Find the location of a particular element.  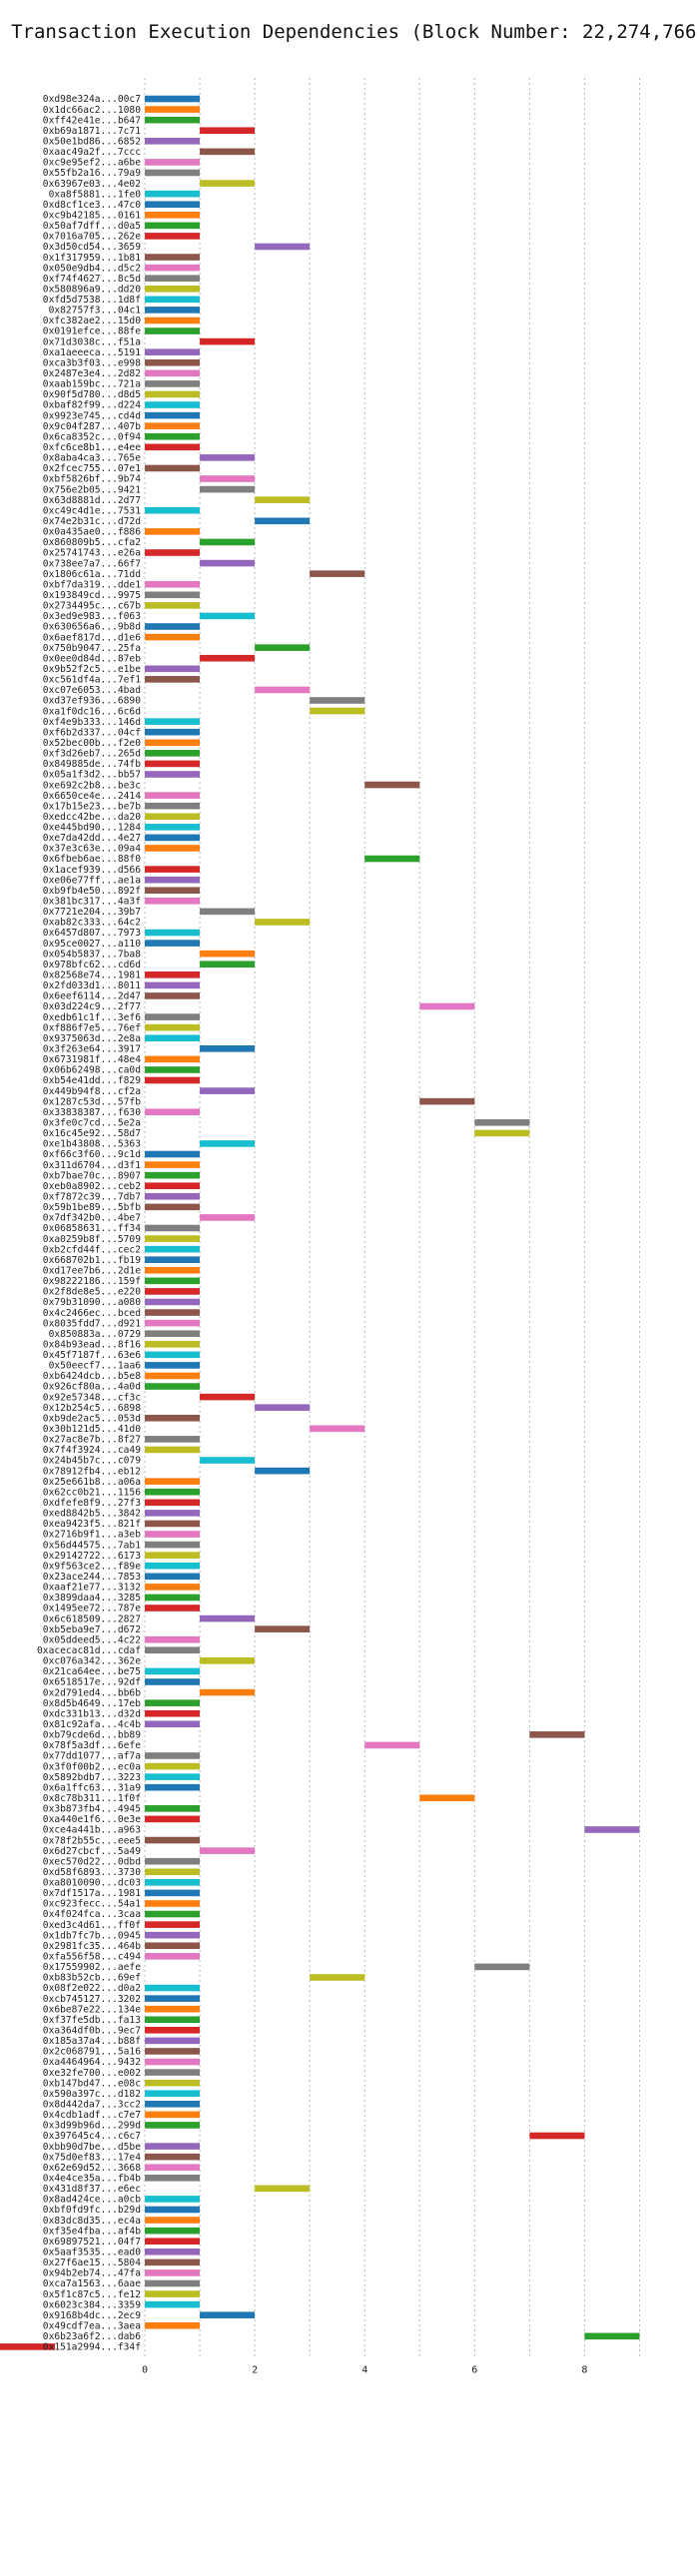

y-tick-label: 0x33838387...f630 is located at coordinates (92, 1112).